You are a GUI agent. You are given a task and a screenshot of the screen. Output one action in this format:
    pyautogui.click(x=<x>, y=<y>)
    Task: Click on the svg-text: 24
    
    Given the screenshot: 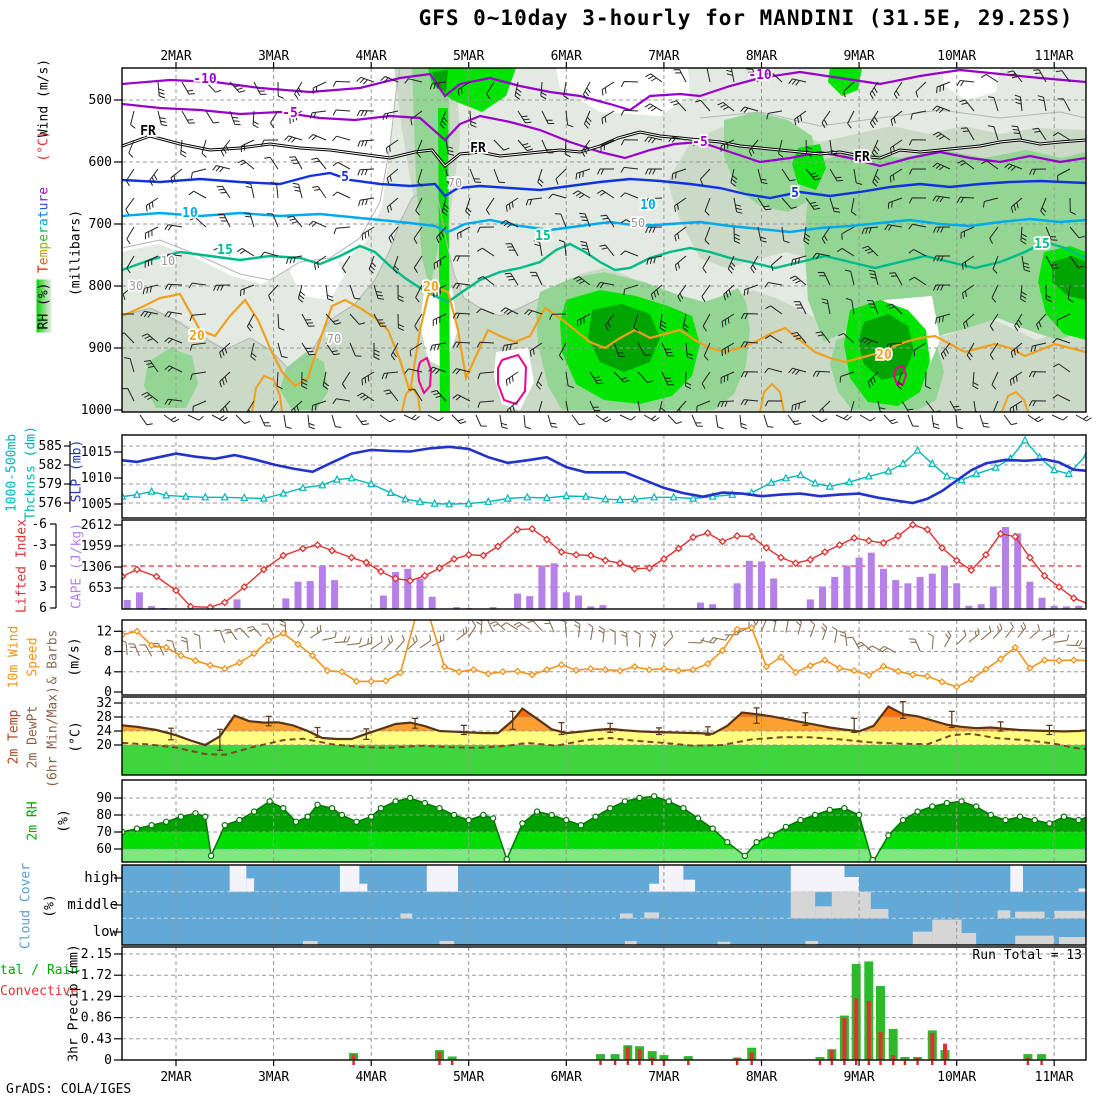 What is the action you would take?
    pyautogui.click(x=104, y=731)
    